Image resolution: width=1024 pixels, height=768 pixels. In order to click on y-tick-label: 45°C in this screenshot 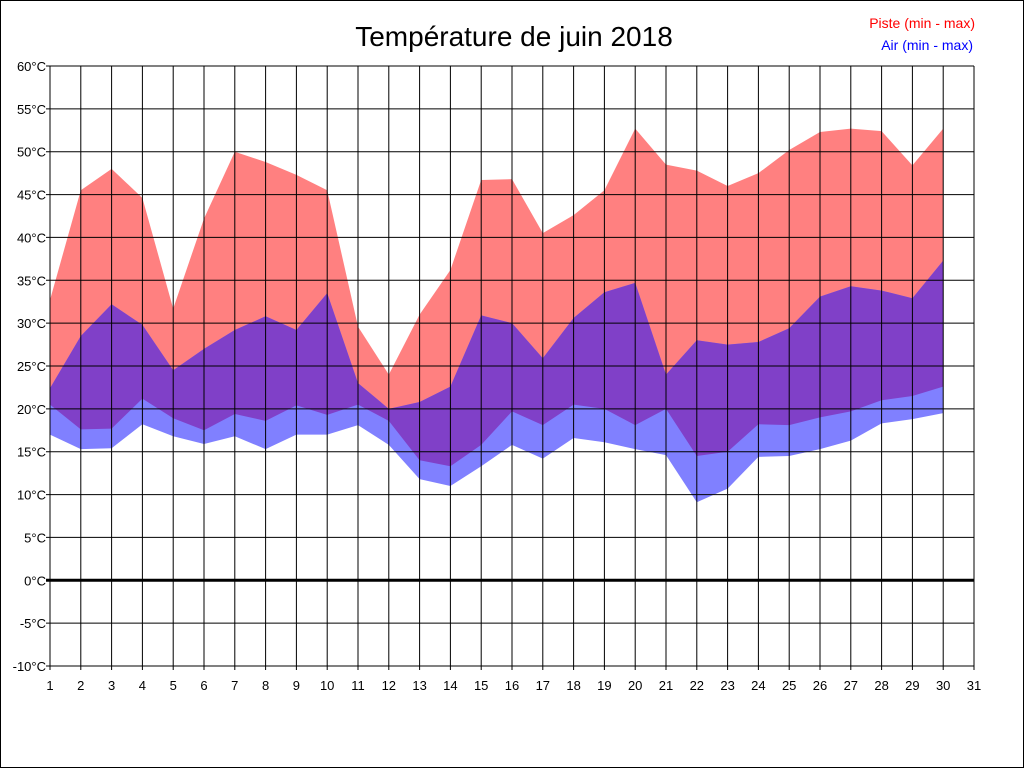, I will do `click(31, 195)`.